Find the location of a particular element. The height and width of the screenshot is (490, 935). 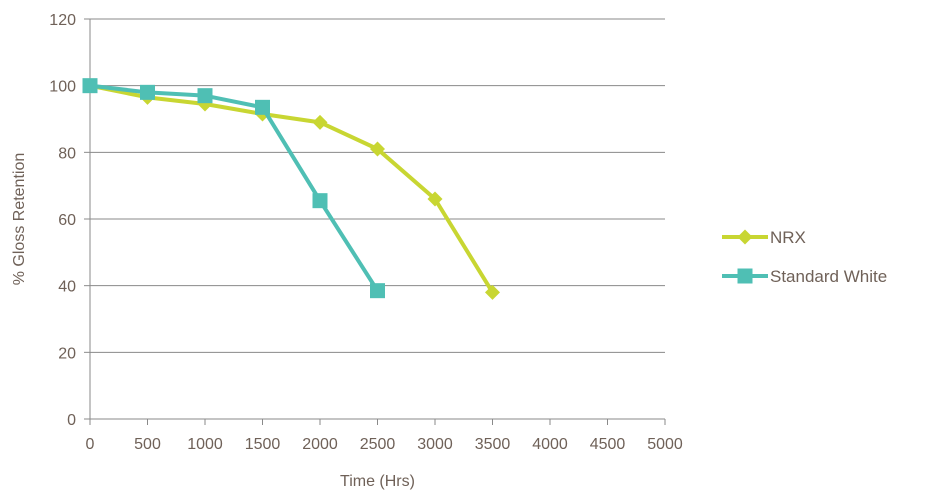

x-tick-label-1500: 1500 is located at coordinates (263, 444).